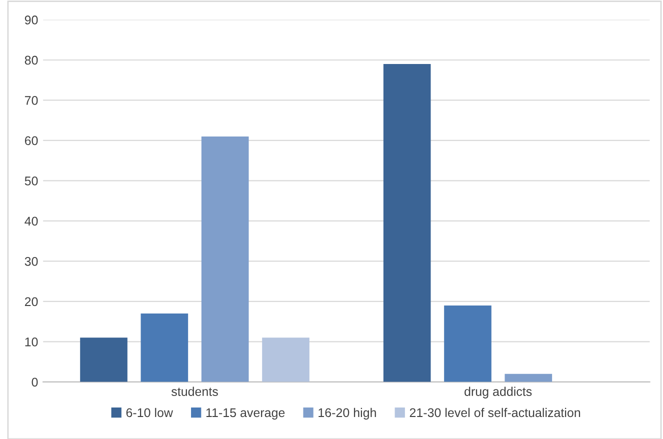  What do you see at coordinates (31, 100) in the screenshot?
I see `y-tick-label: 70` at bounding box center [31, 100].